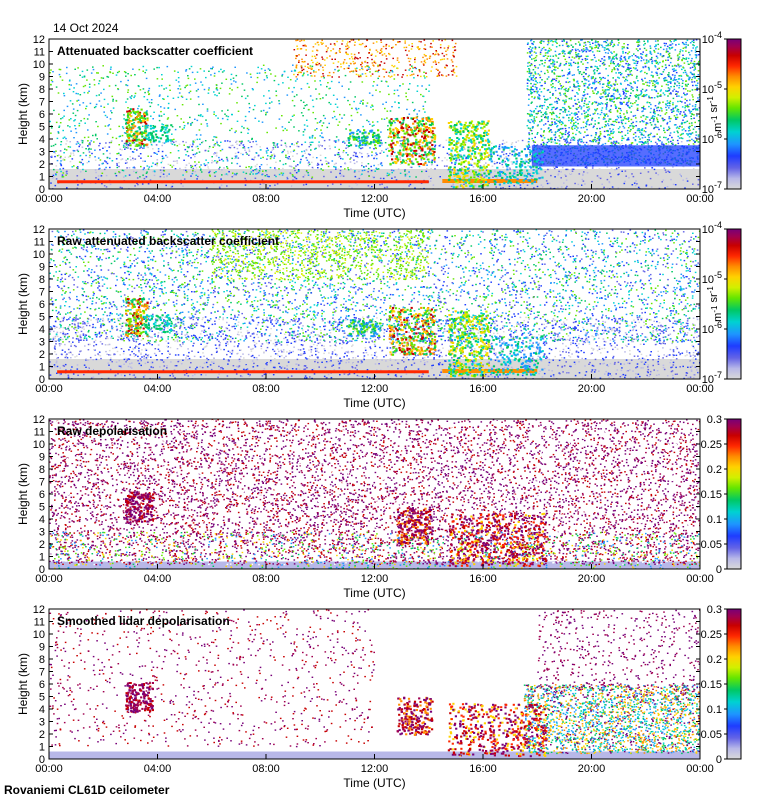 The height and width of the screenshot is (800, 780). What do you see at coordinates (714, 610) in the screenshot?
I see `colorbar-tick-label: 0.3` at bounding box center [714, 610].